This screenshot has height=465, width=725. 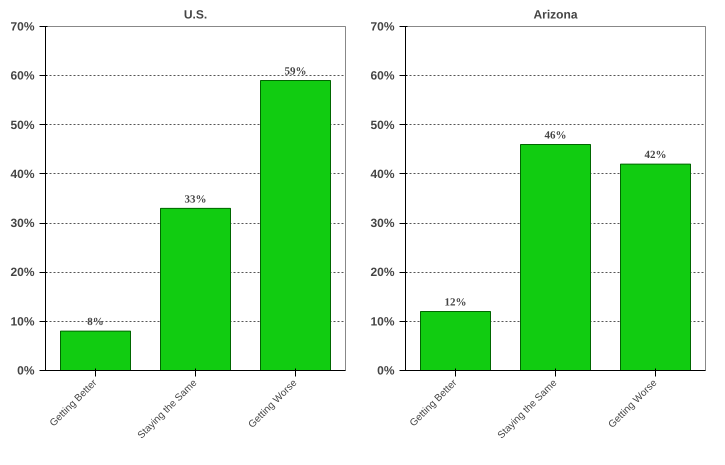 I want to click on chart-title: Arizona, so click(x=556, y=15).